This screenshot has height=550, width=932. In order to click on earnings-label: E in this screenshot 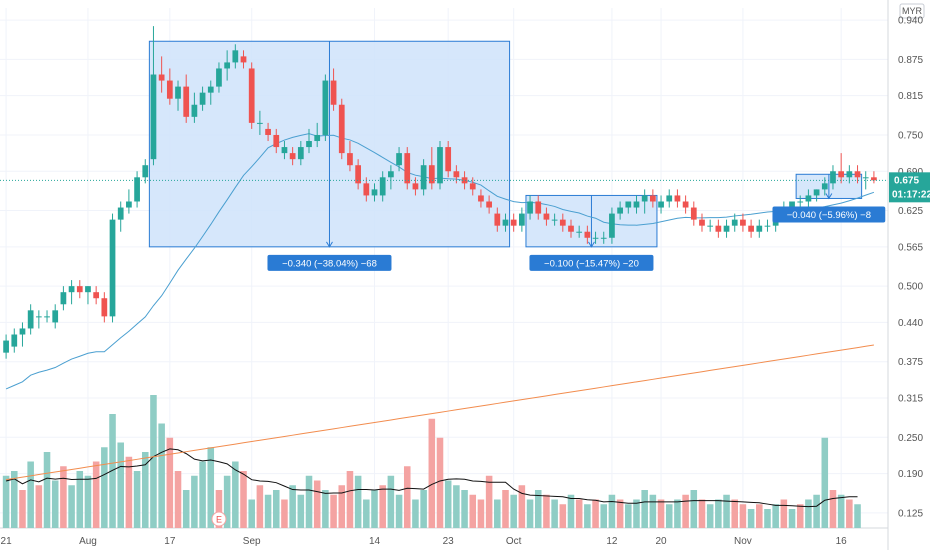, I will do `click(219, 520)`.